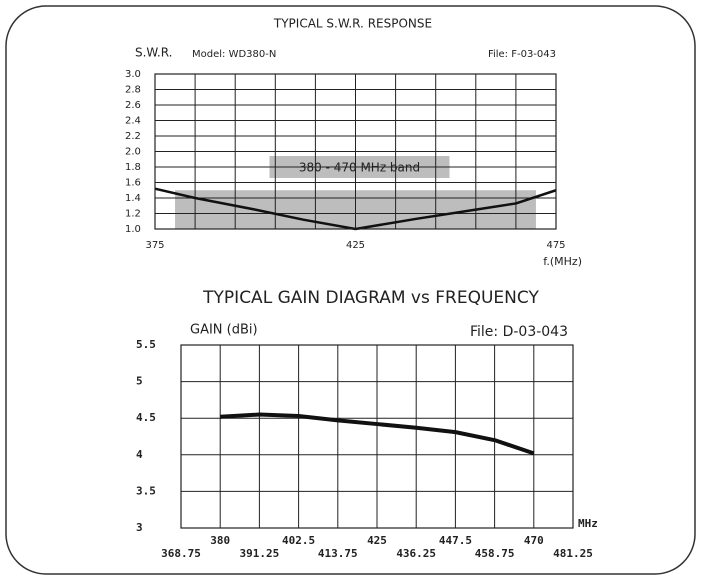 This screenshot has height=580, width=701. I want to click on x-tick-label: 375, so click(154, 245).